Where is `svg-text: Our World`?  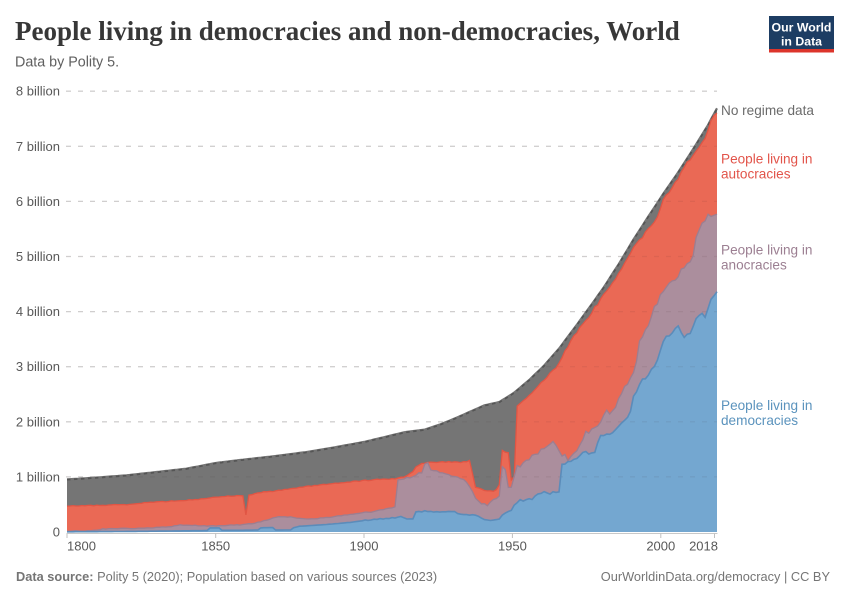
svg-text: Our World is located at coordinates (802, 28).